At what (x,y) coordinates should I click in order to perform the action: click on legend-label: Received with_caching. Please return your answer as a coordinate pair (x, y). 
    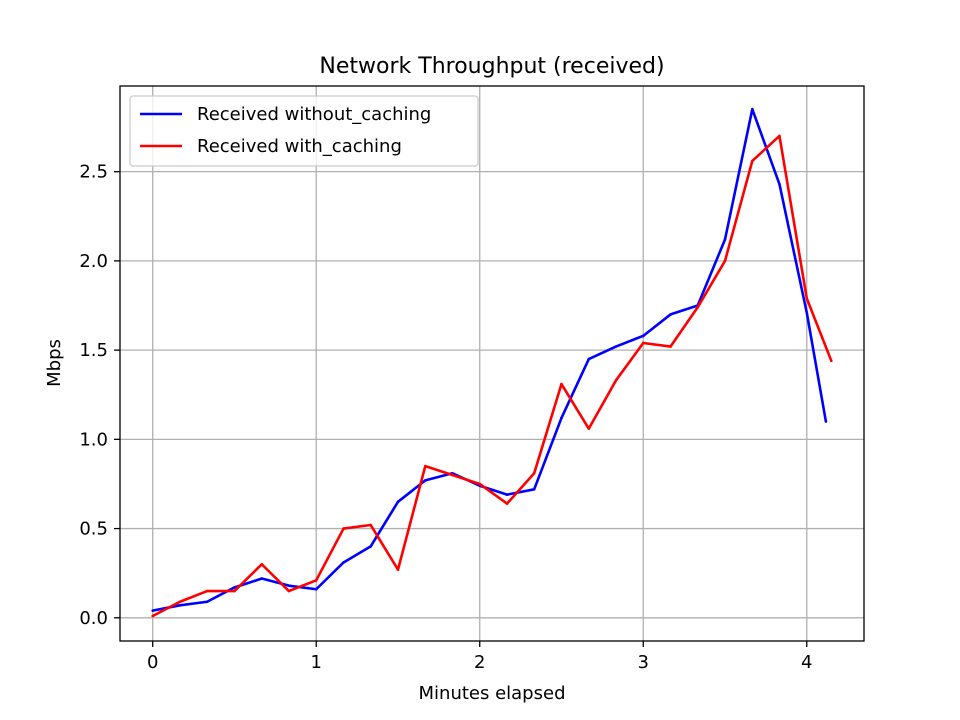
    Looking at the image, I should click on (299, 146).